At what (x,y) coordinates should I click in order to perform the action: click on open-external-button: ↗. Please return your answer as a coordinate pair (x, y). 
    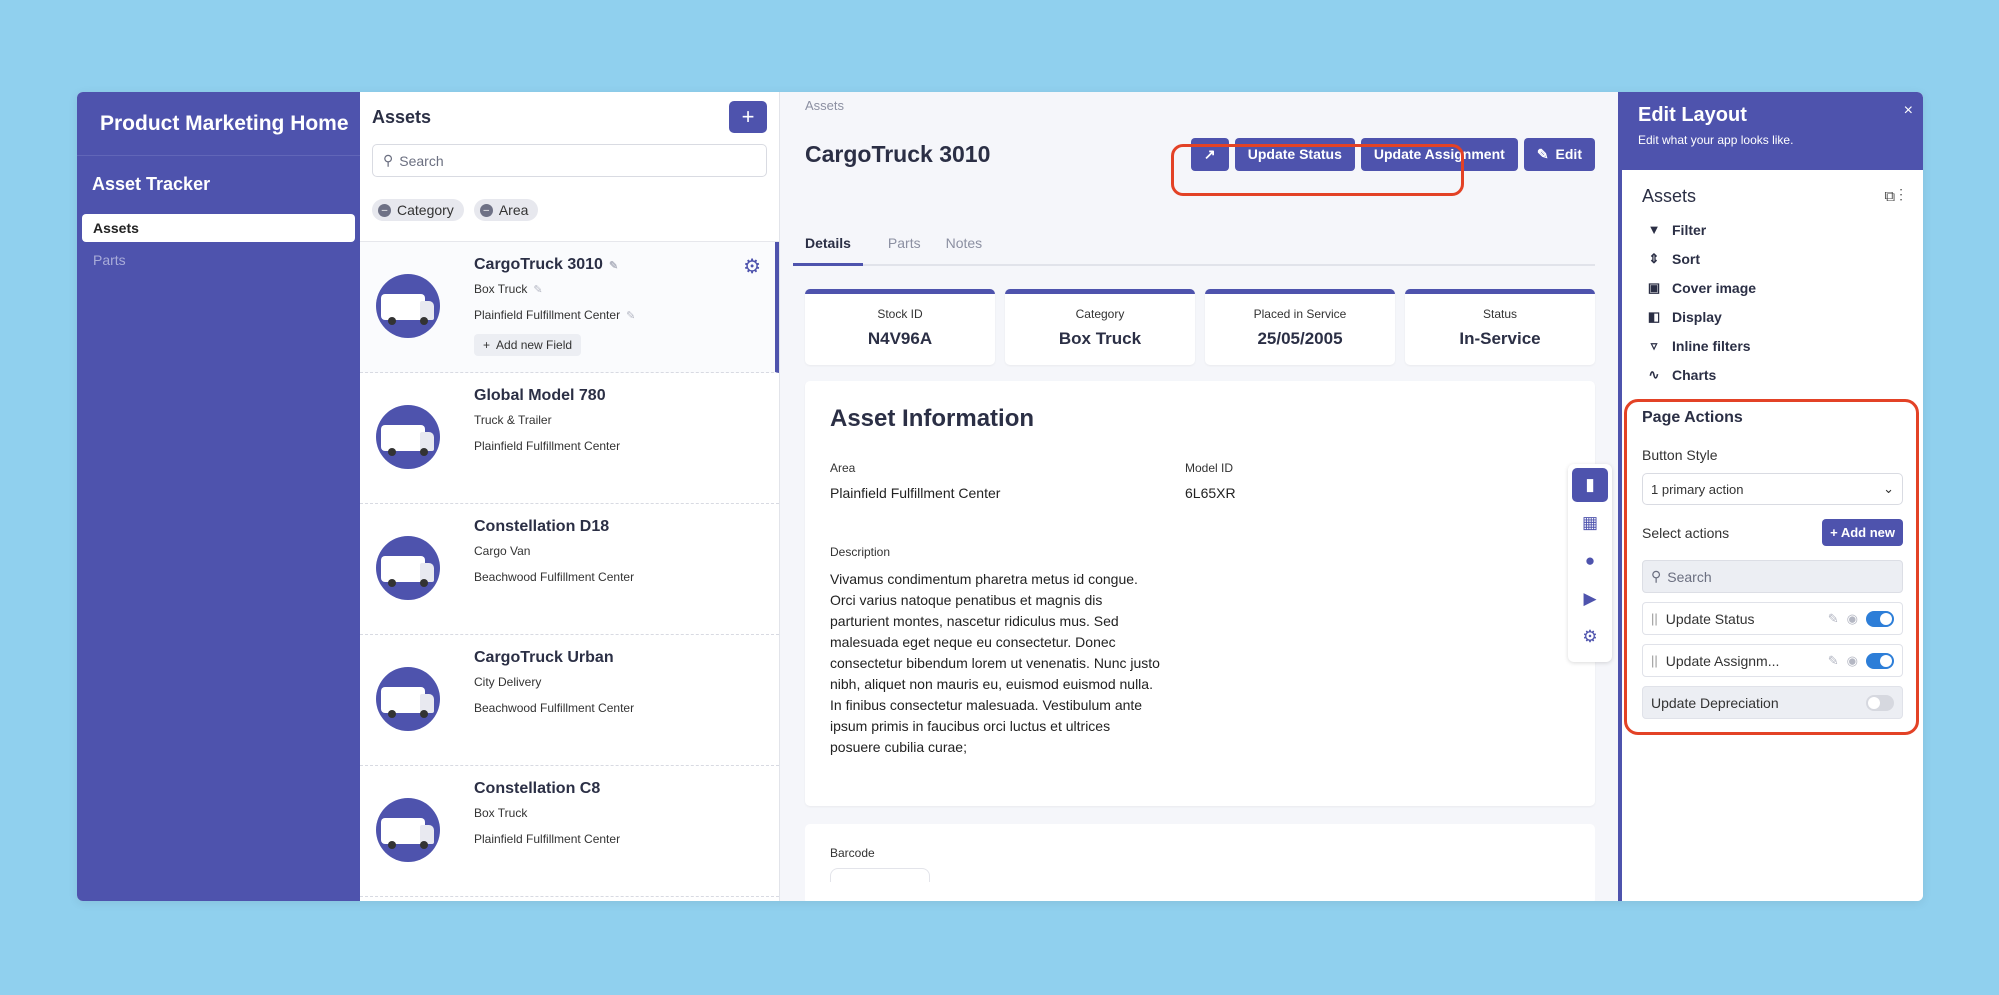
    Looking at the image, I should click on (1209, 154).